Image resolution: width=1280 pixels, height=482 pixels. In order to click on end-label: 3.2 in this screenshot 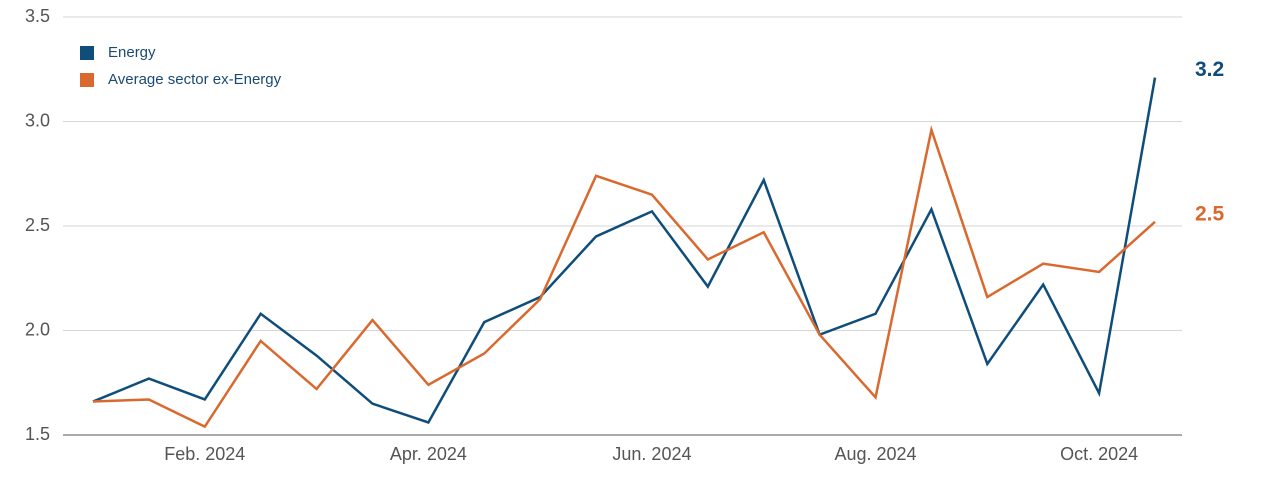, I will do `click(1209, 69)`.